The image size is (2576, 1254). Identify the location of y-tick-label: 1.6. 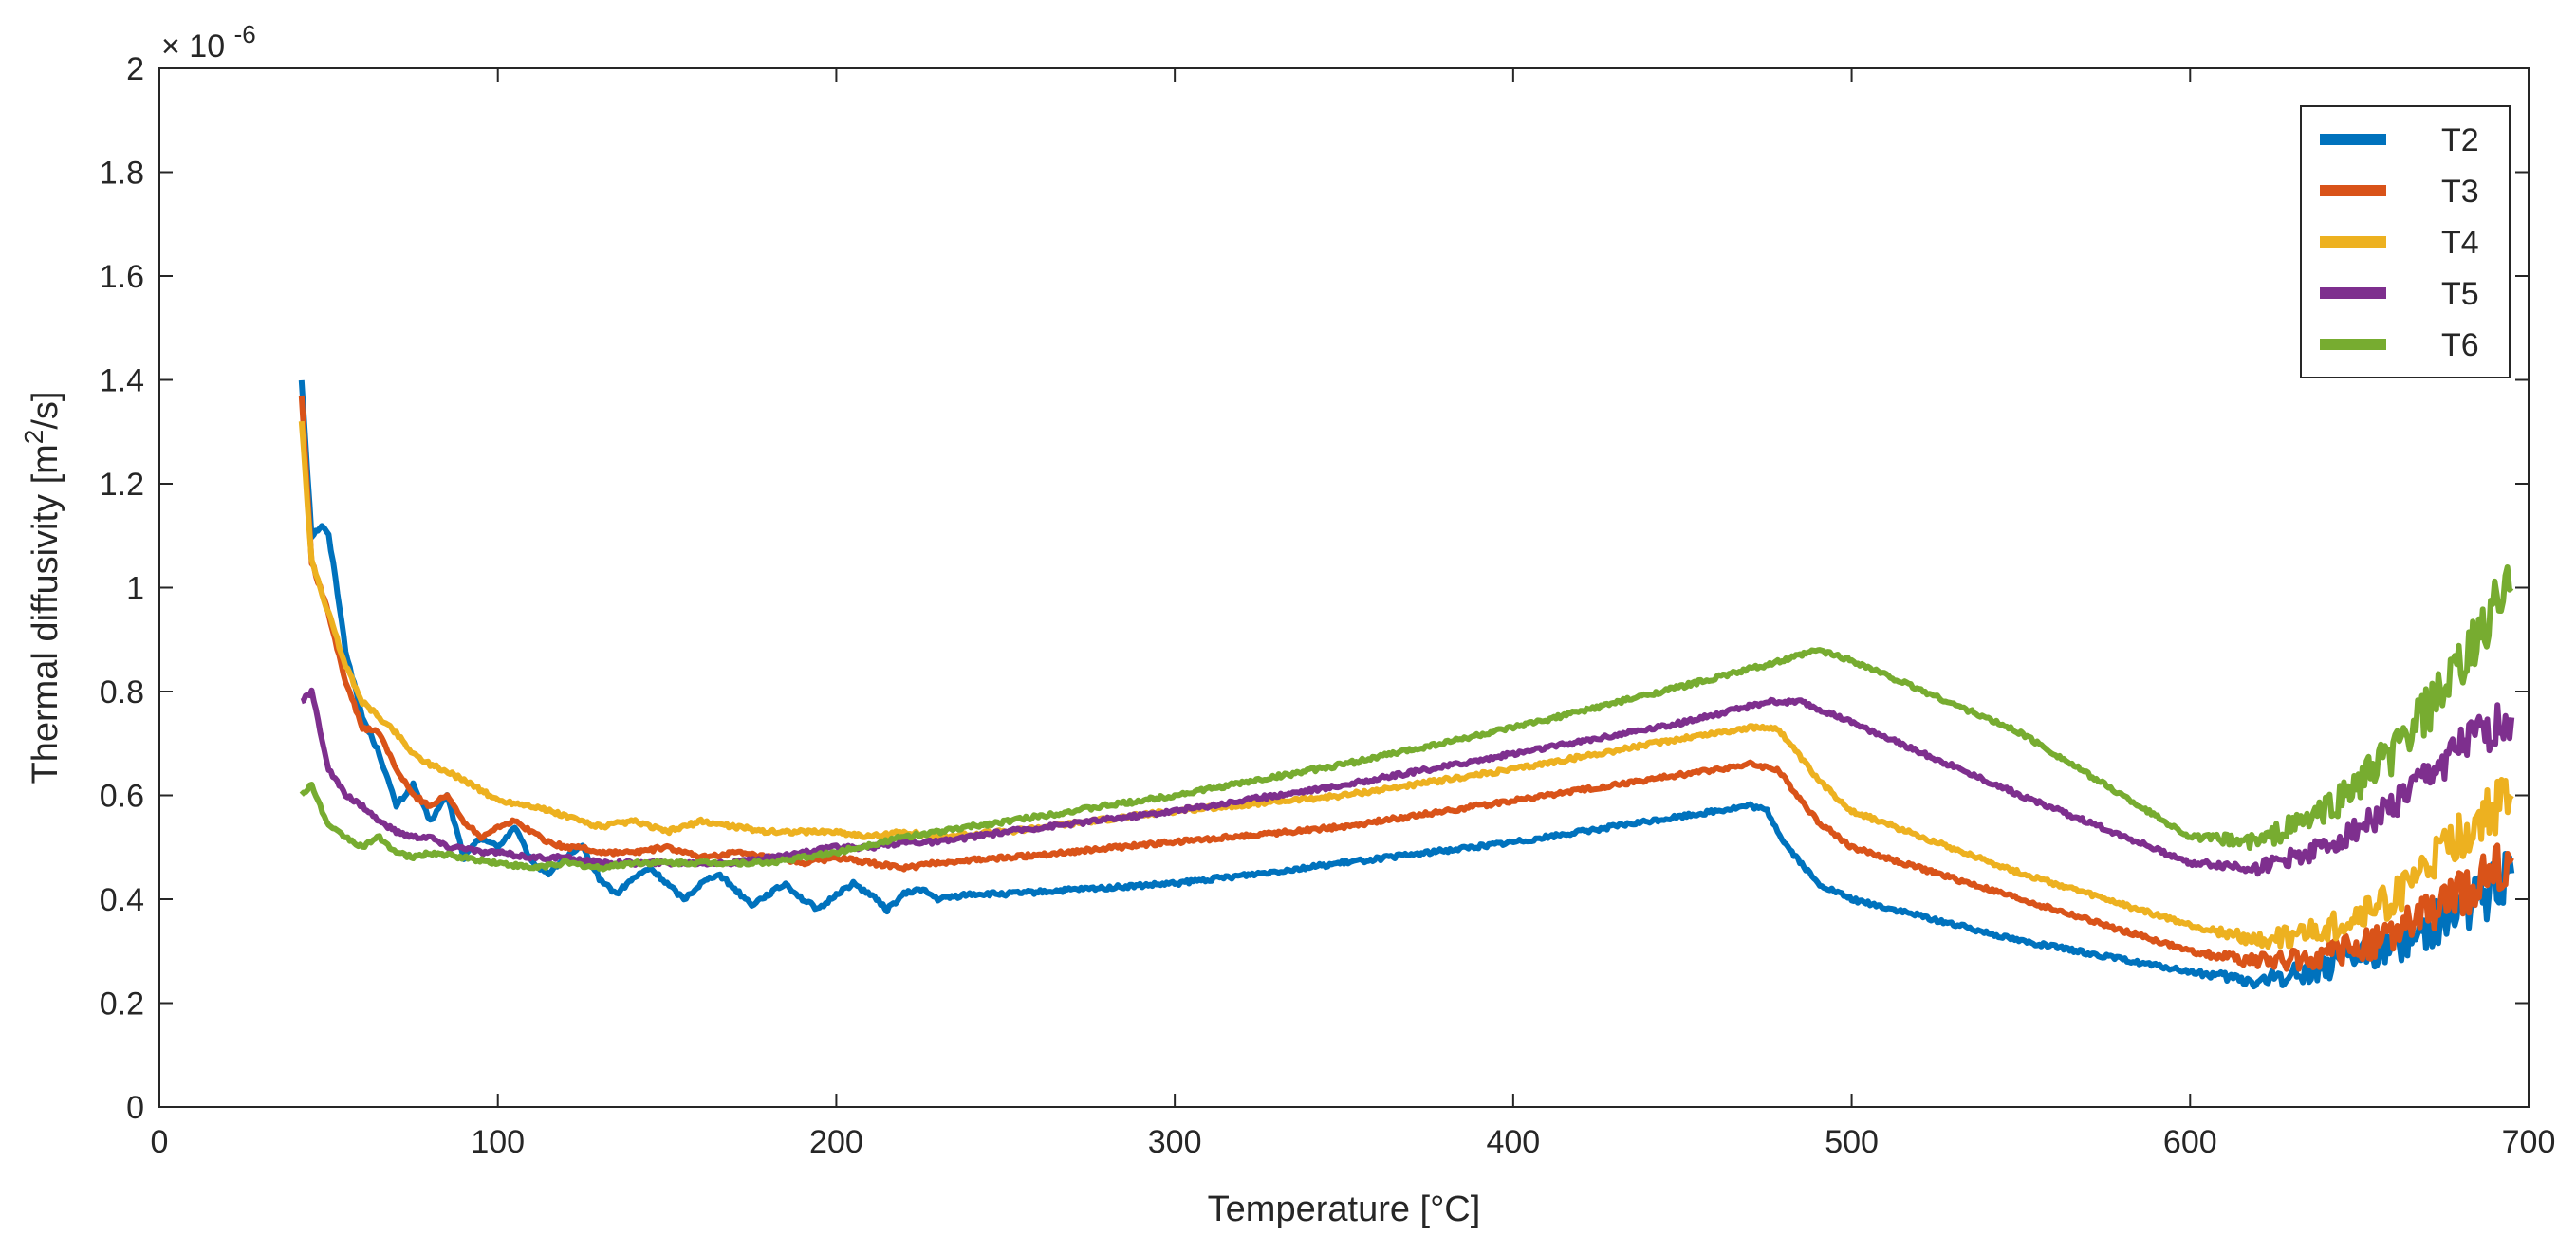
(122, 277).